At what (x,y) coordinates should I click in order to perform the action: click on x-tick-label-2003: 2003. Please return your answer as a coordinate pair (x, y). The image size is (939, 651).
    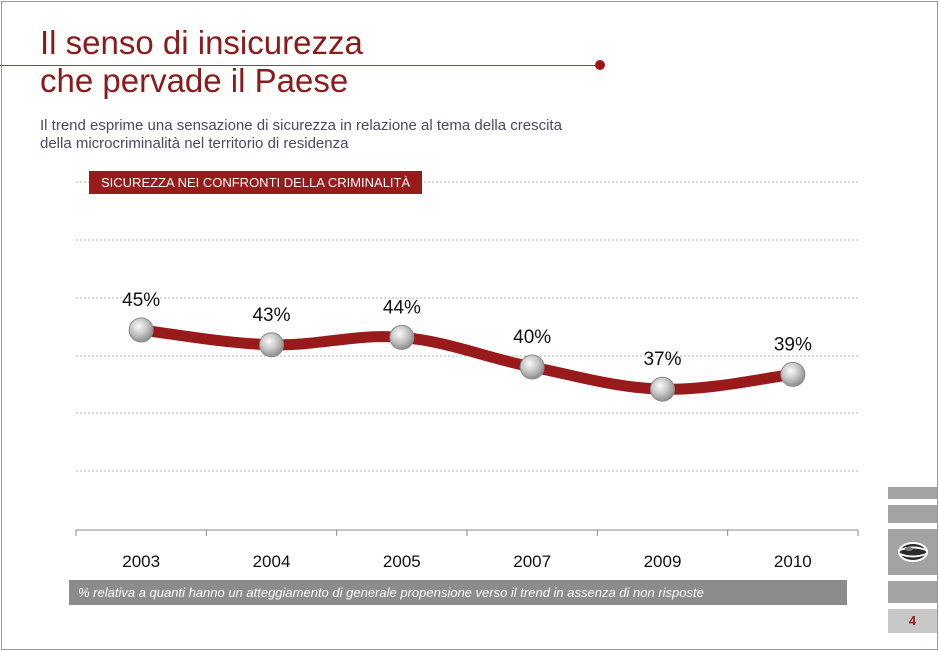
    Looking at the image, I should click on (141, 561).